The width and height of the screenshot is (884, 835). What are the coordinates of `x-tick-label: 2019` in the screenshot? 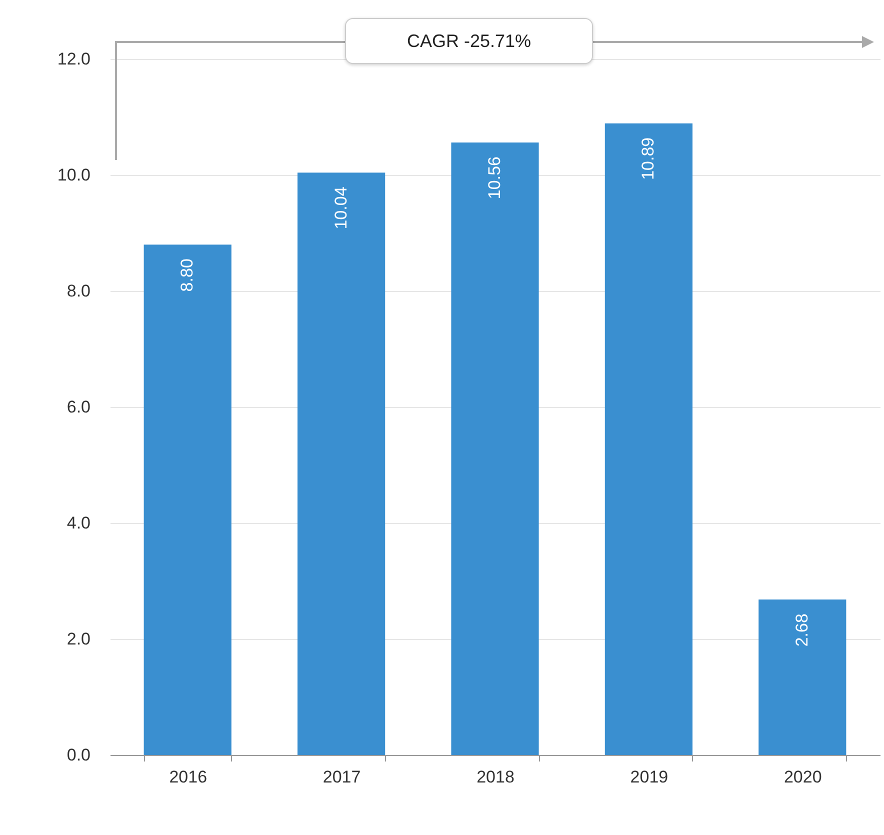 It's located at (649, 777).